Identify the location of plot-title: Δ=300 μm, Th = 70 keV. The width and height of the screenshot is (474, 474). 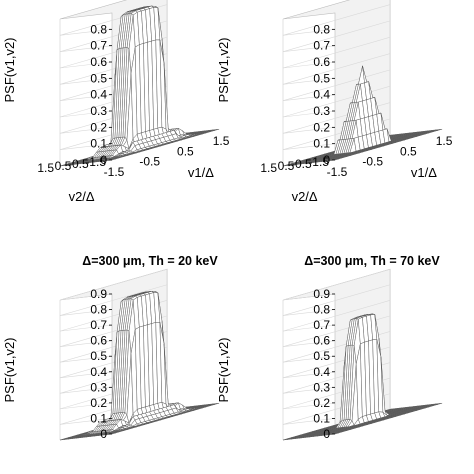
(372, 261).